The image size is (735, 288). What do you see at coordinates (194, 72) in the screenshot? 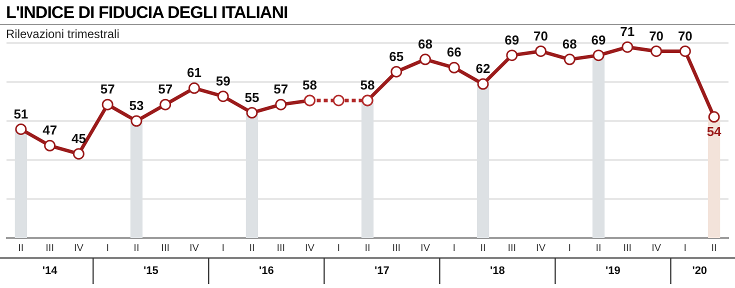
I see `data-label: 61` at bounding box center [194, 72].